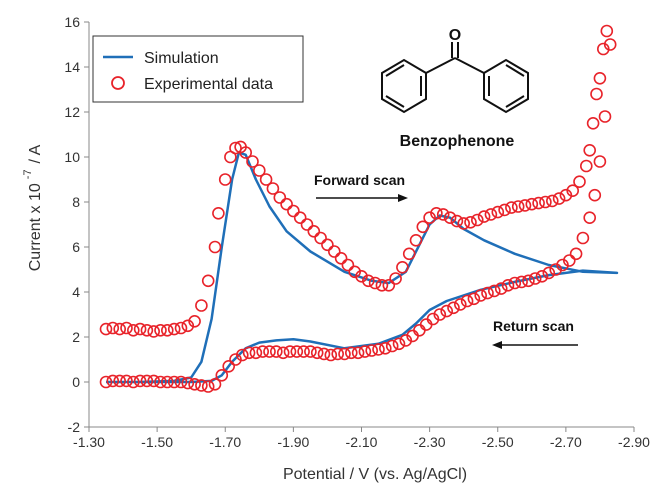 This screenshot has height=491, width=656. What do you see at coordinates (198, 69) in the screenshot?
I see `legend-box` at bounding box center [198, 69].